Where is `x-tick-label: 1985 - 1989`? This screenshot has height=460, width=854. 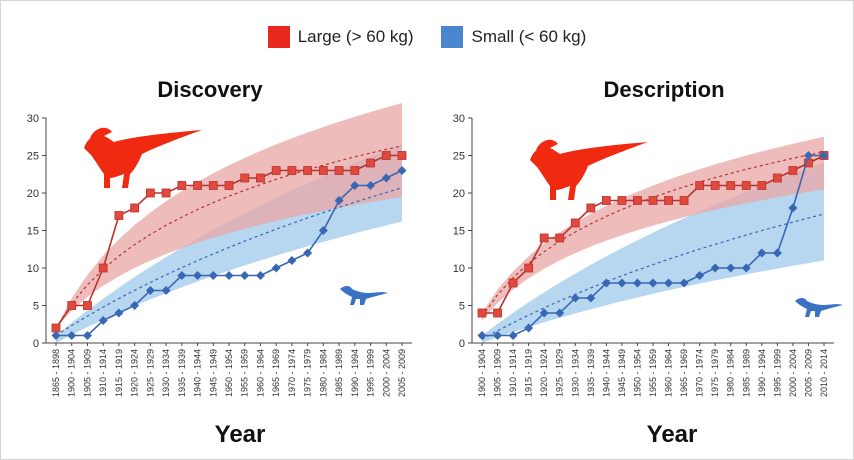 x-tick-label: 1985 - 1989 is located at coordinates (339, 373).